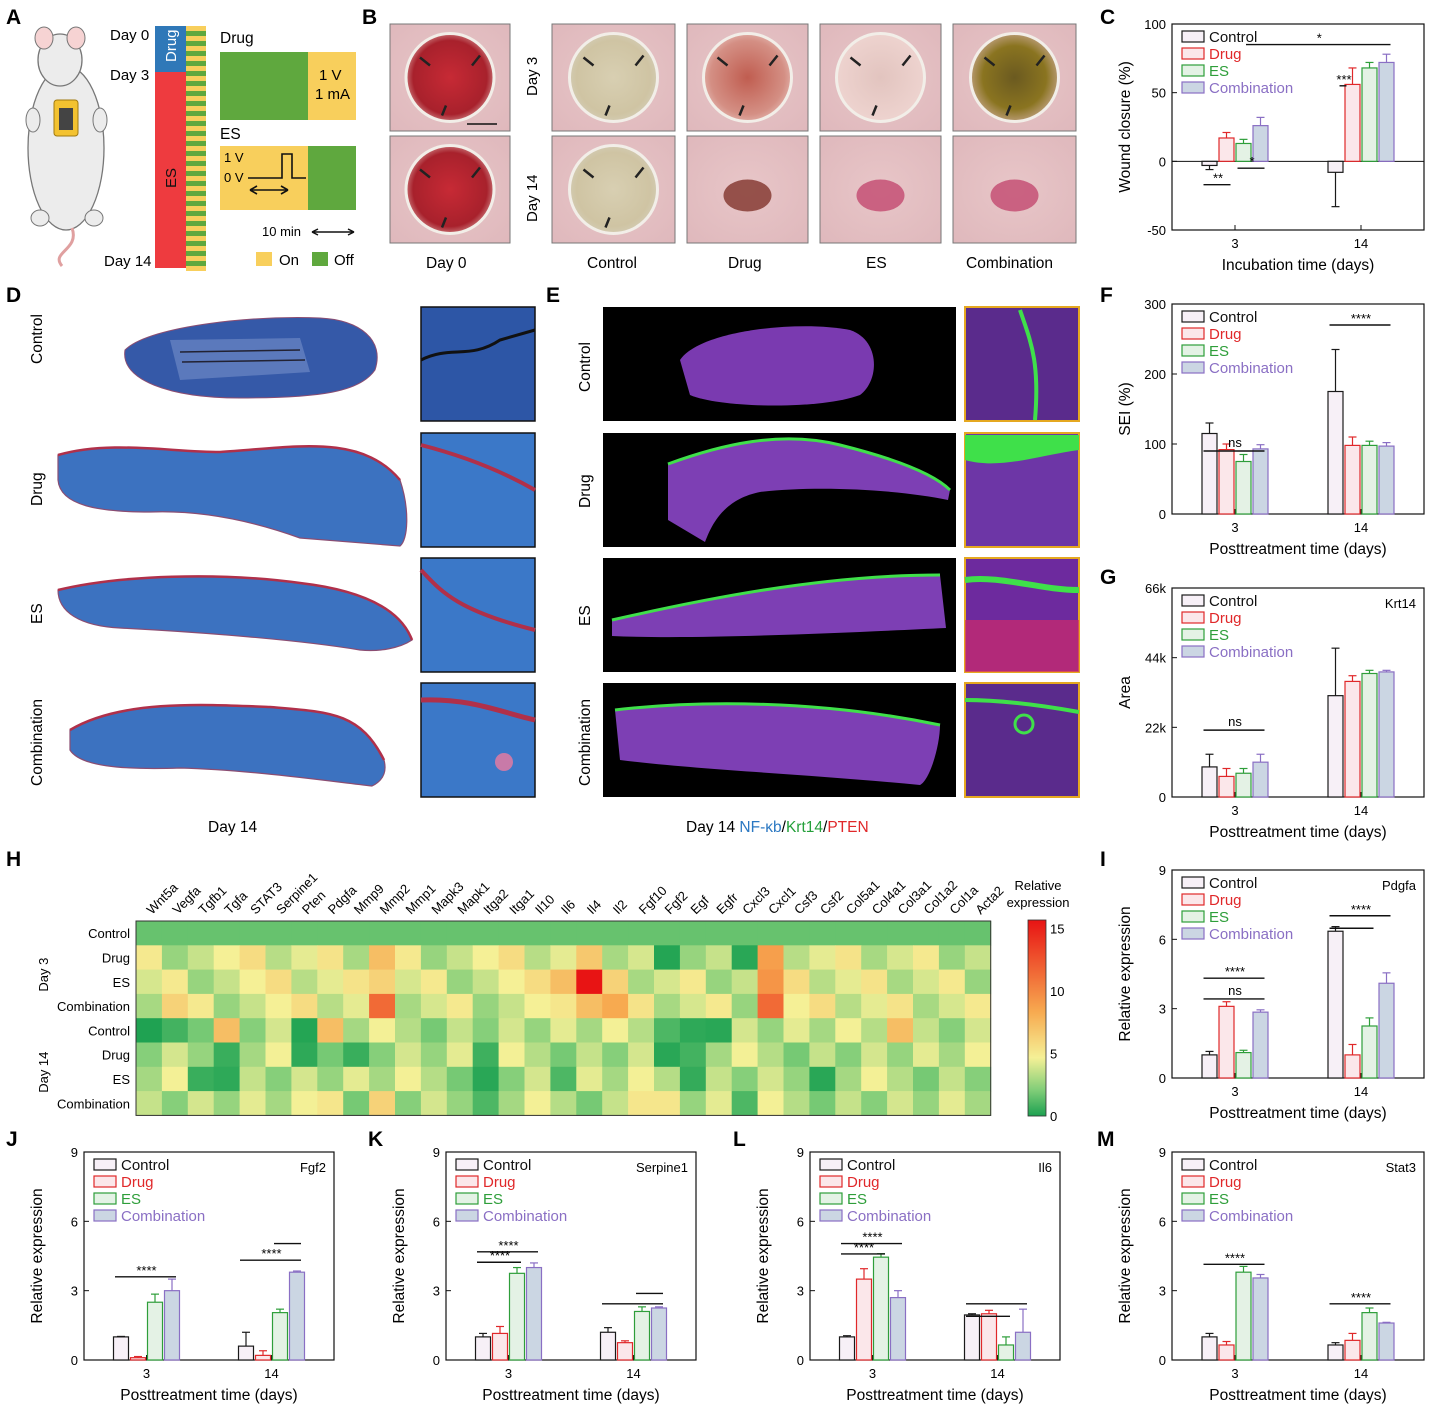 This screenshot has height=1408, width=1429. I want to click on e-row-combination: Combination, so click(585, 742).